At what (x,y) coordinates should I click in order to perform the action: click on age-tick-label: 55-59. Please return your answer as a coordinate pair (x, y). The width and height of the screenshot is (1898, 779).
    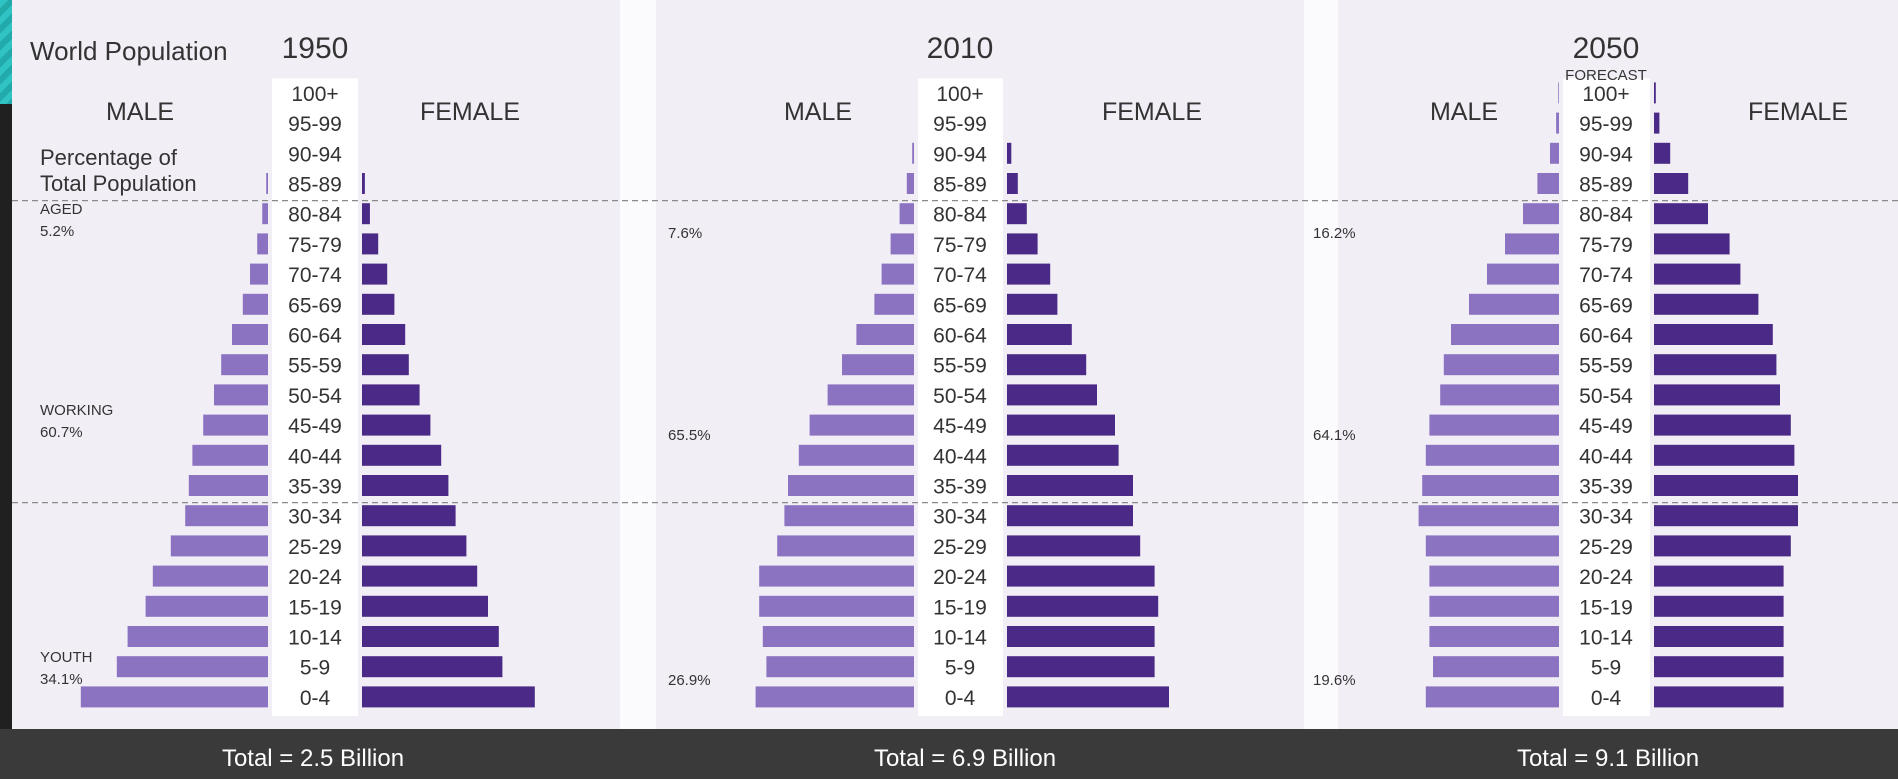
    Looking at the image, I should click on (315, 366).